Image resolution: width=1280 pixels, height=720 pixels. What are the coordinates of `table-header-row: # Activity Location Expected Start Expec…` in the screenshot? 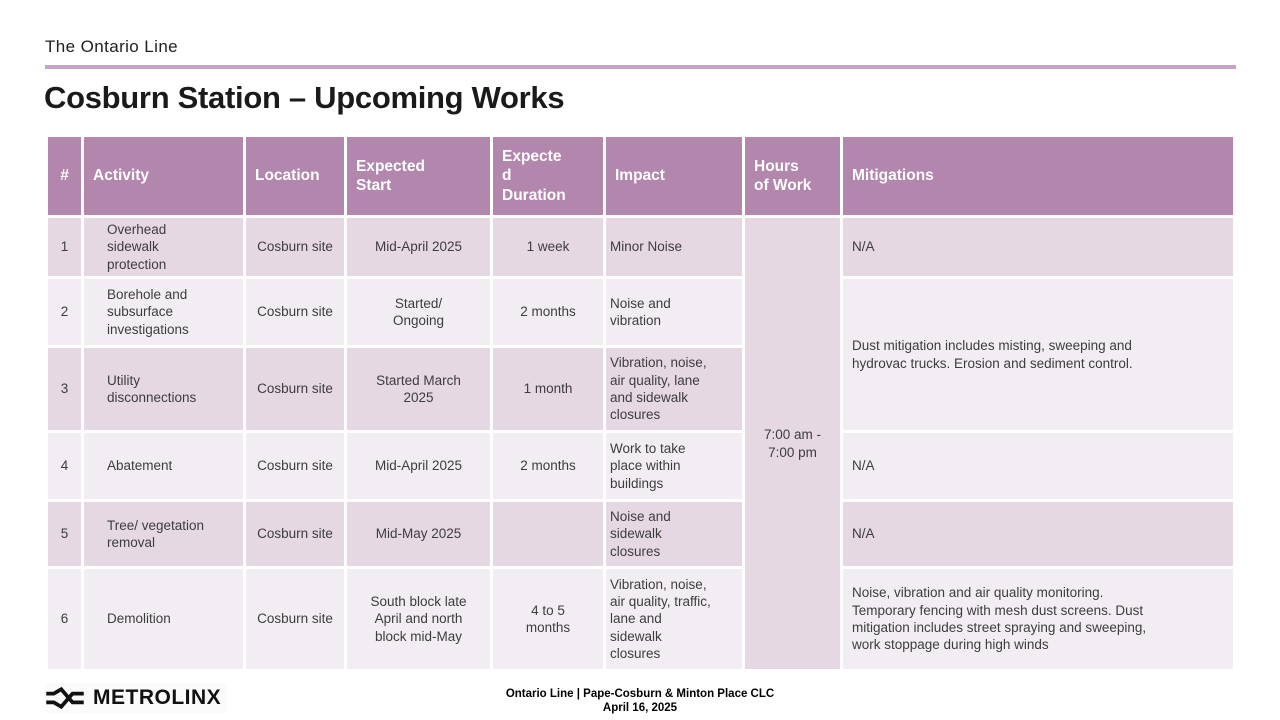 It's located at (640, 176).